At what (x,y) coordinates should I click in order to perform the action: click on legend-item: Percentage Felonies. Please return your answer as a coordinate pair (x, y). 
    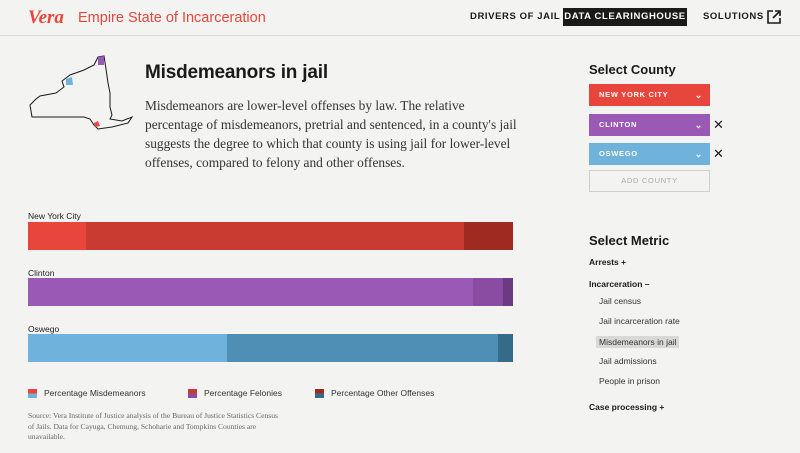
    Looking at the image, I should click on (235, 393).